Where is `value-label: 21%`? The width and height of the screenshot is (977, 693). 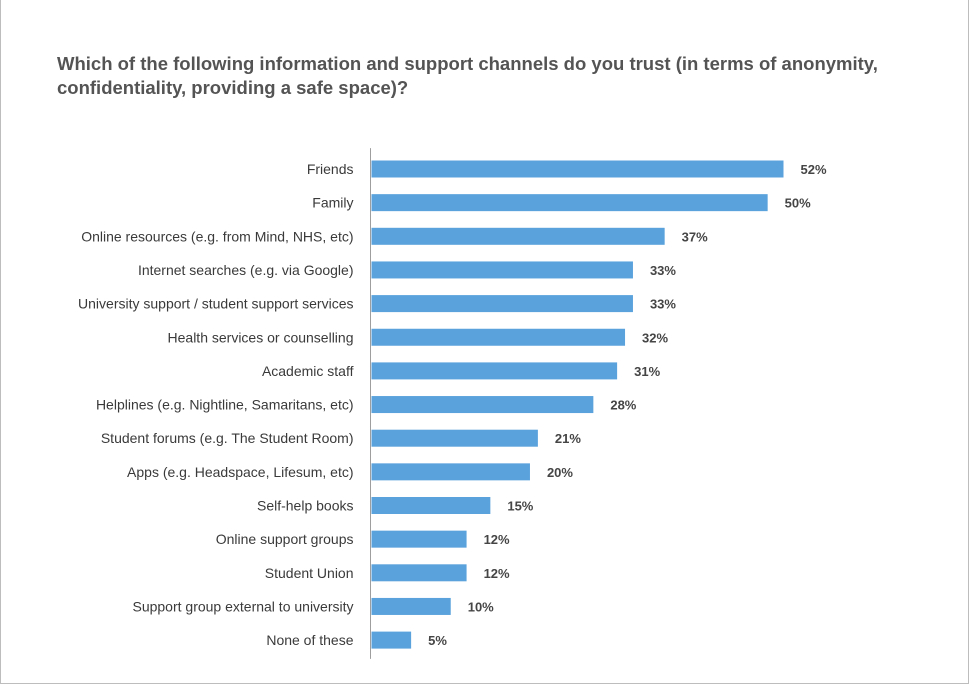
value-label: 21% is located at coordinates (568, 438).